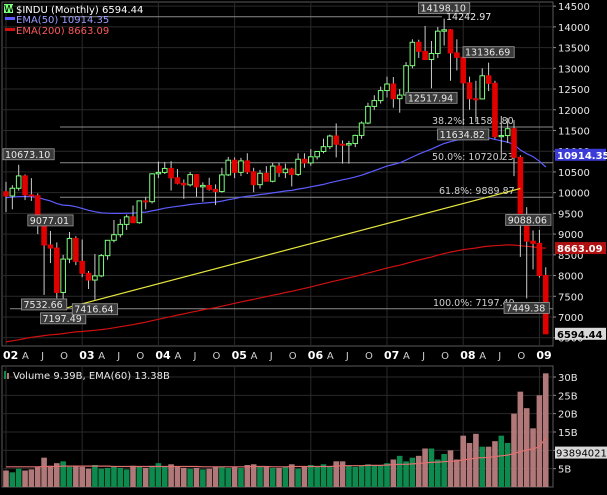 The image size is (607, 495). What do you see at coordinates (443, 9) in the screenshot?
I see `annotation-label-5: 14198.10` at bounding box center [443, 9].